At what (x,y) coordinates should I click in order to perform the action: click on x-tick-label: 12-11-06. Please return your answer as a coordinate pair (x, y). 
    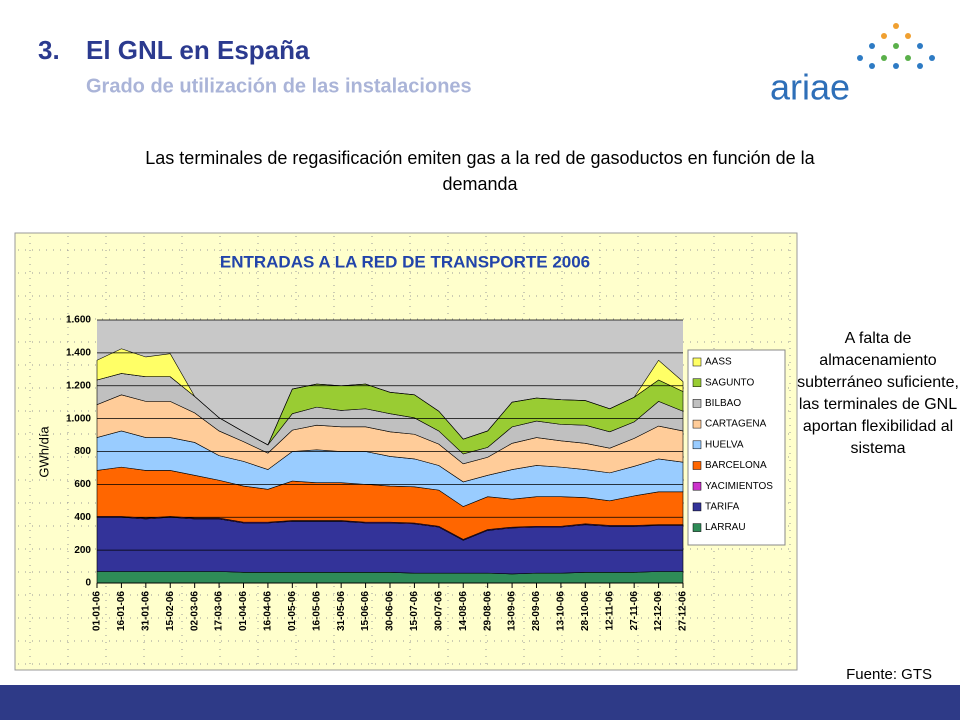
    Looking at the image, I should click on (609, 611).